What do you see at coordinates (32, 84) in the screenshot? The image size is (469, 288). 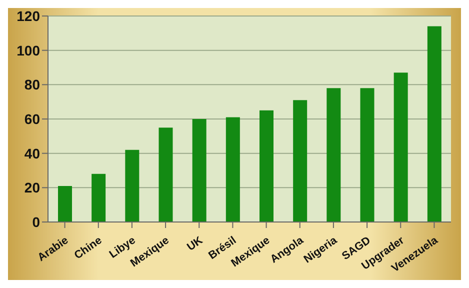 I see `y-tick-label: 80` at bounding box center [32, 84].